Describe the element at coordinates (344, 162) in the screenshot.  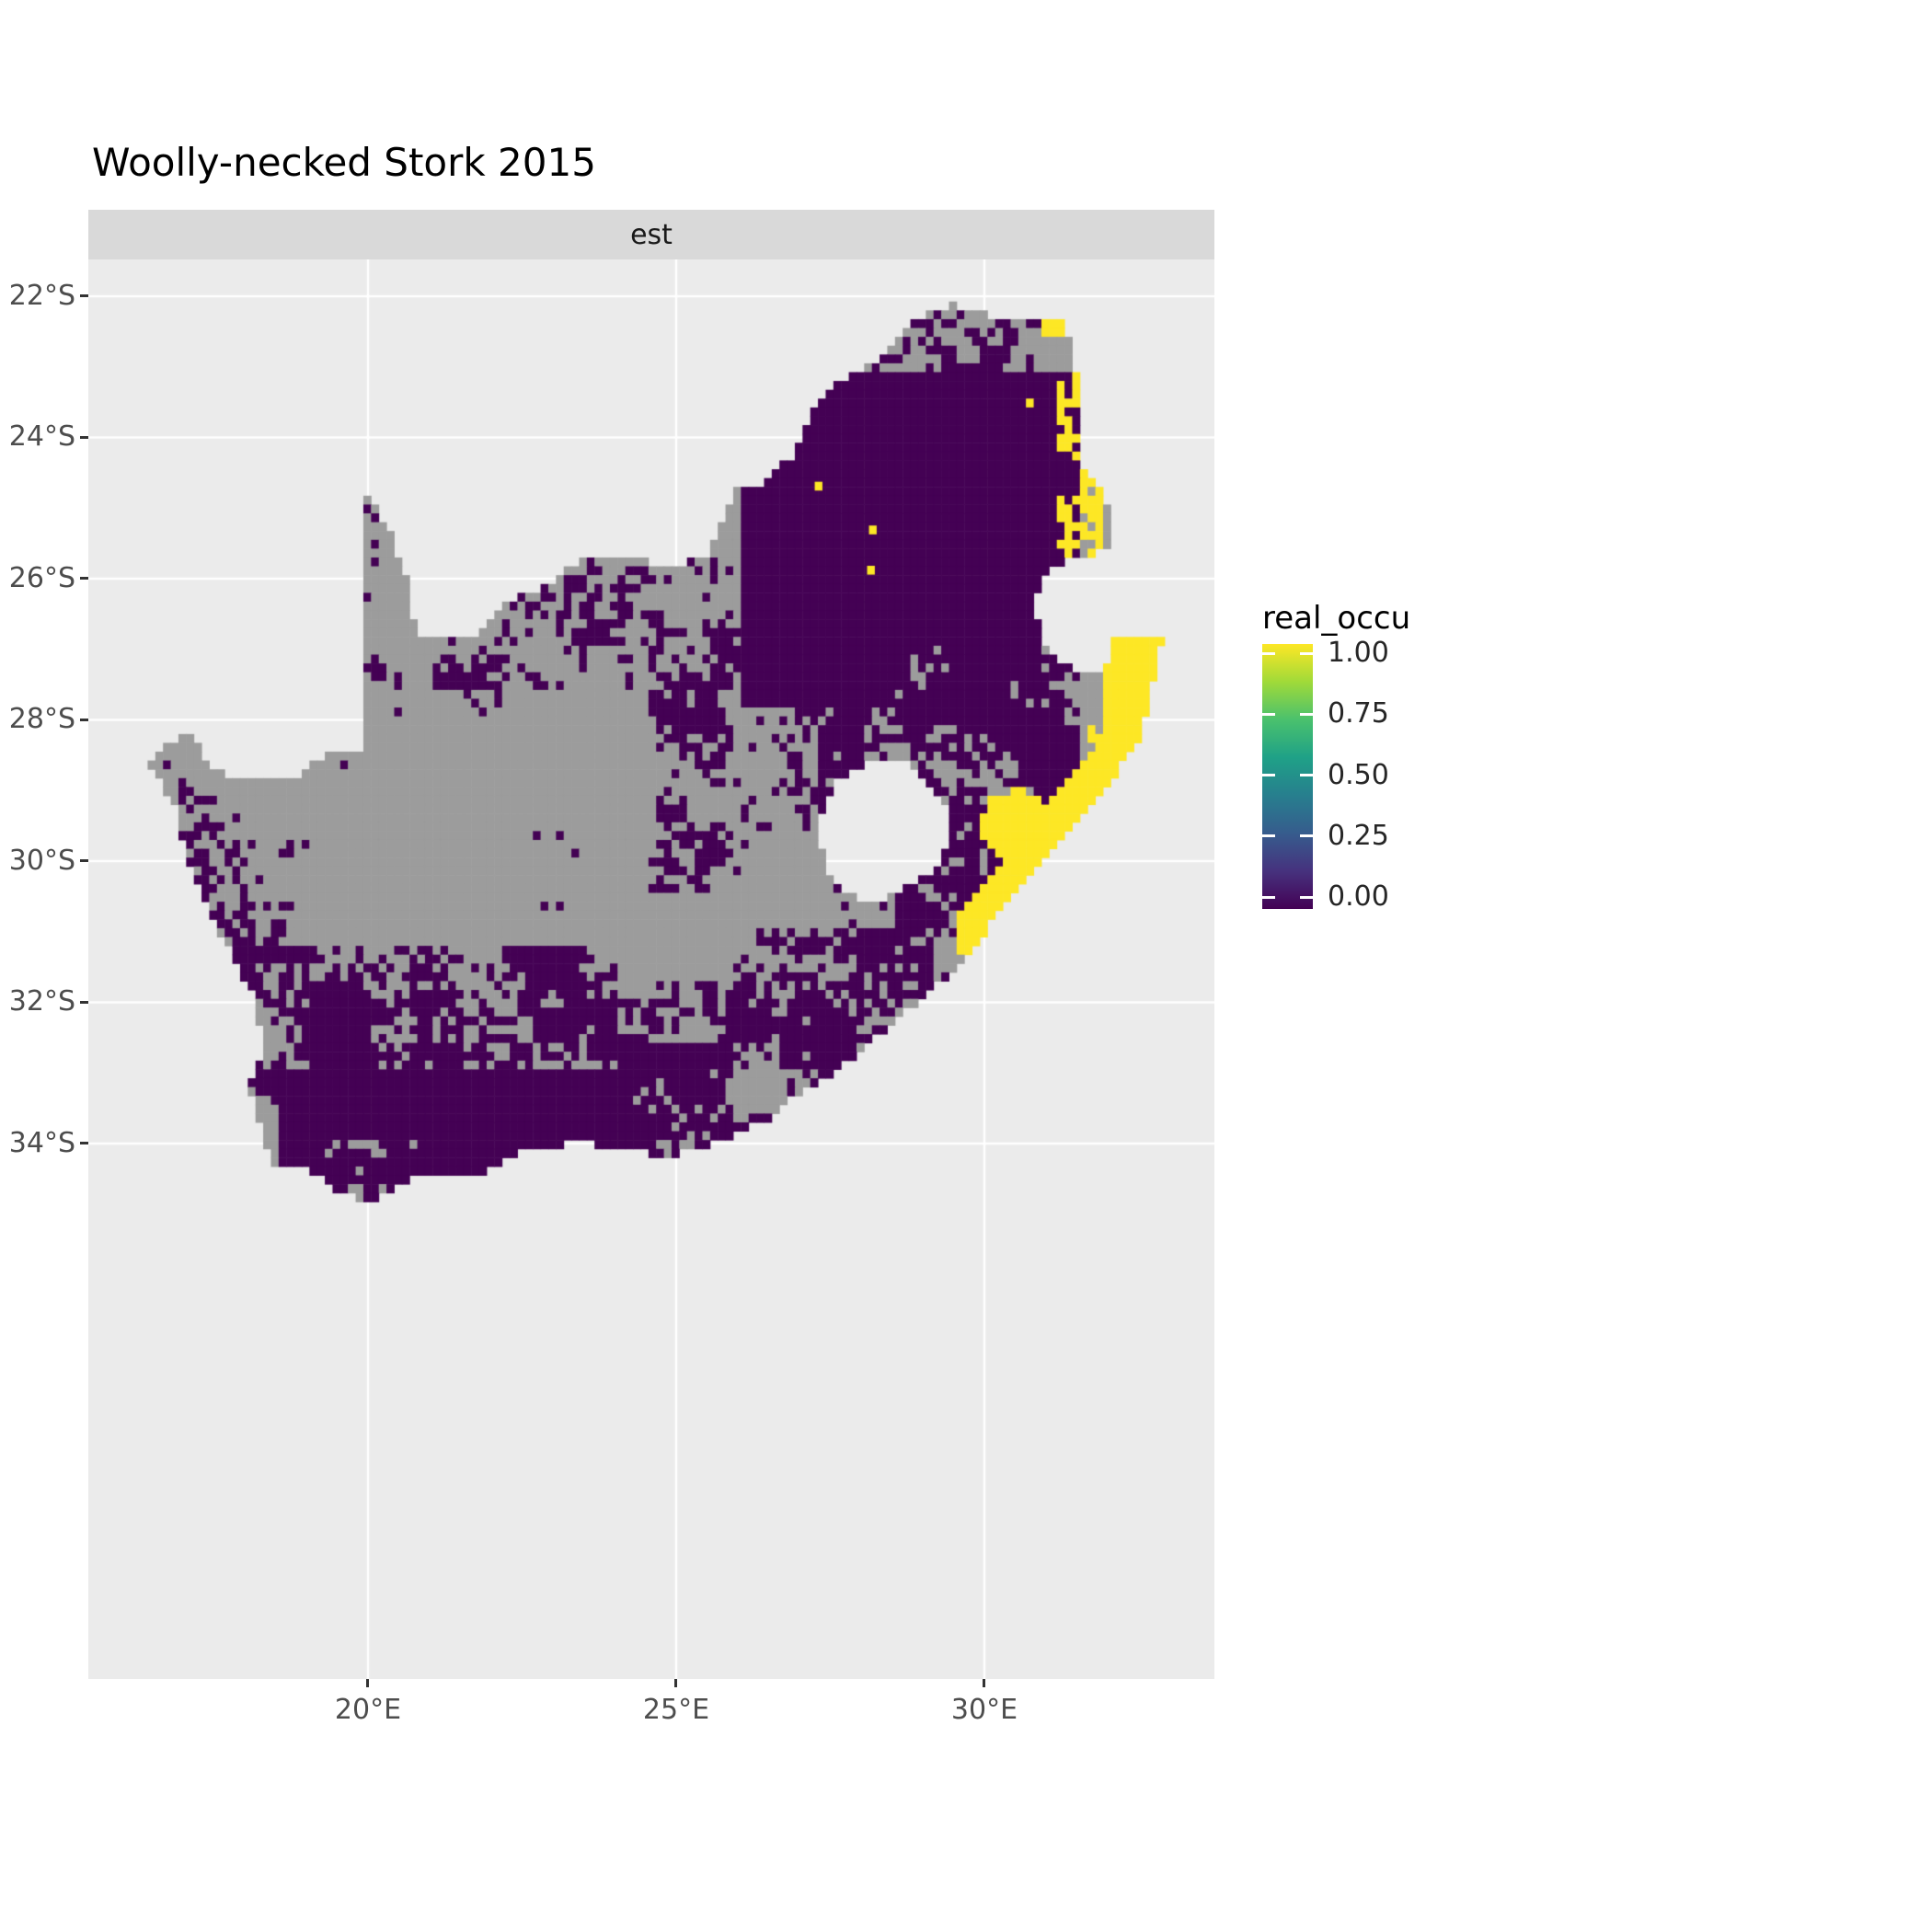
I see `plot-title: Woolly-necked Stork 2015` at that location.